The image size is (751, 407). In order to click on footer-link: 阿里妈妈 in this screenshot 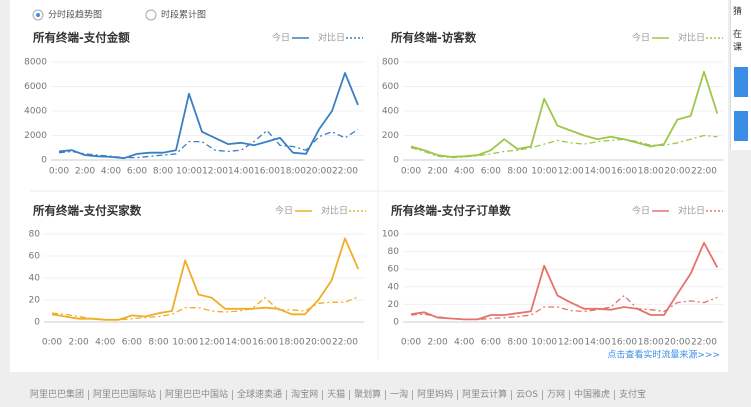, I will do `click(434, 395)`.